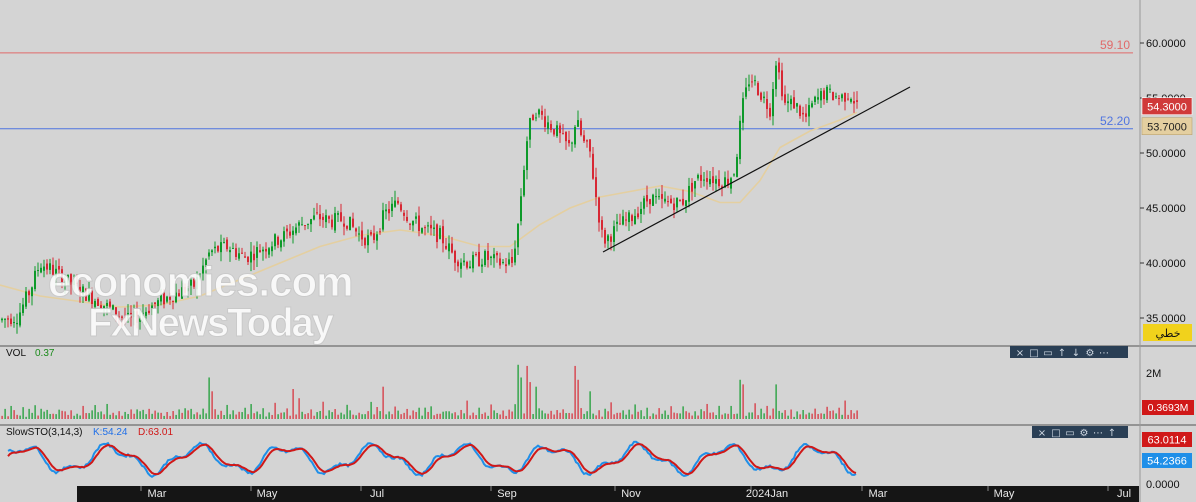  Describe the element at coordinates (756, 169) in the screenshot. I see `trendline` at that location.